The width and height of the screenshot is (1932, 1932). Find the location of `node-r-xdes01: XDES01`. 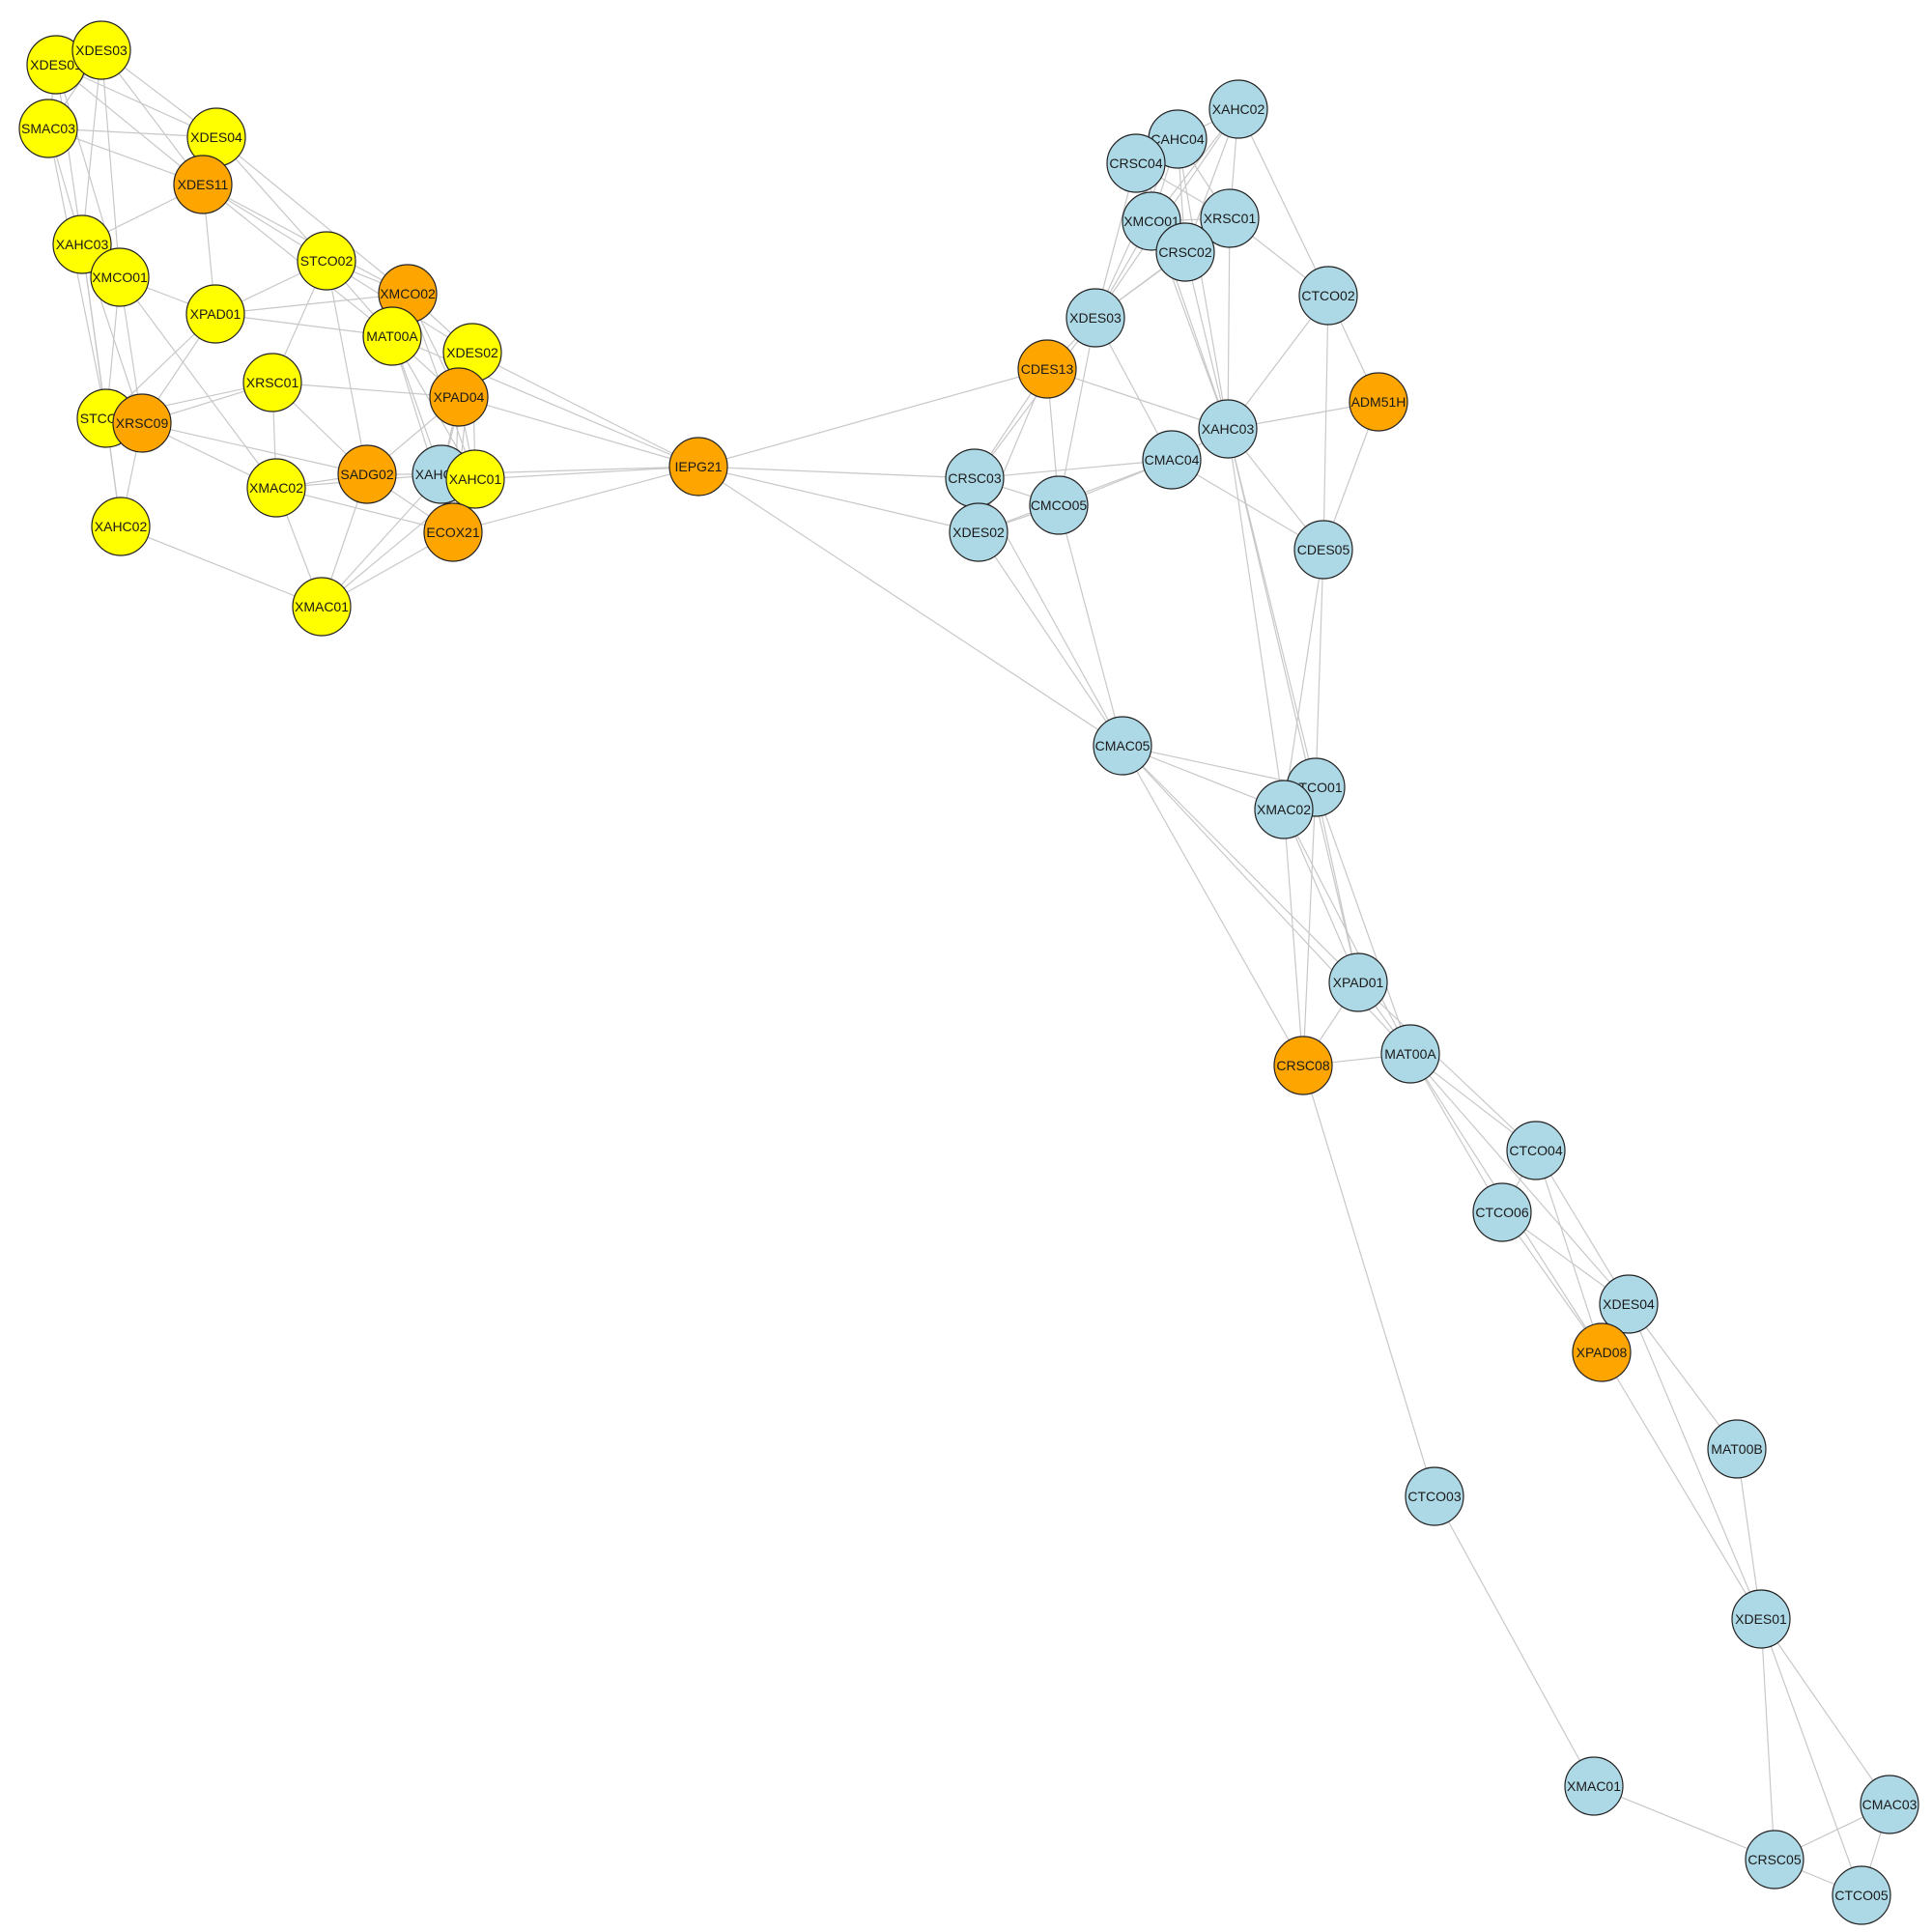

node-r-xdes01: XDES01 is located at coordinates (1761, 1619).